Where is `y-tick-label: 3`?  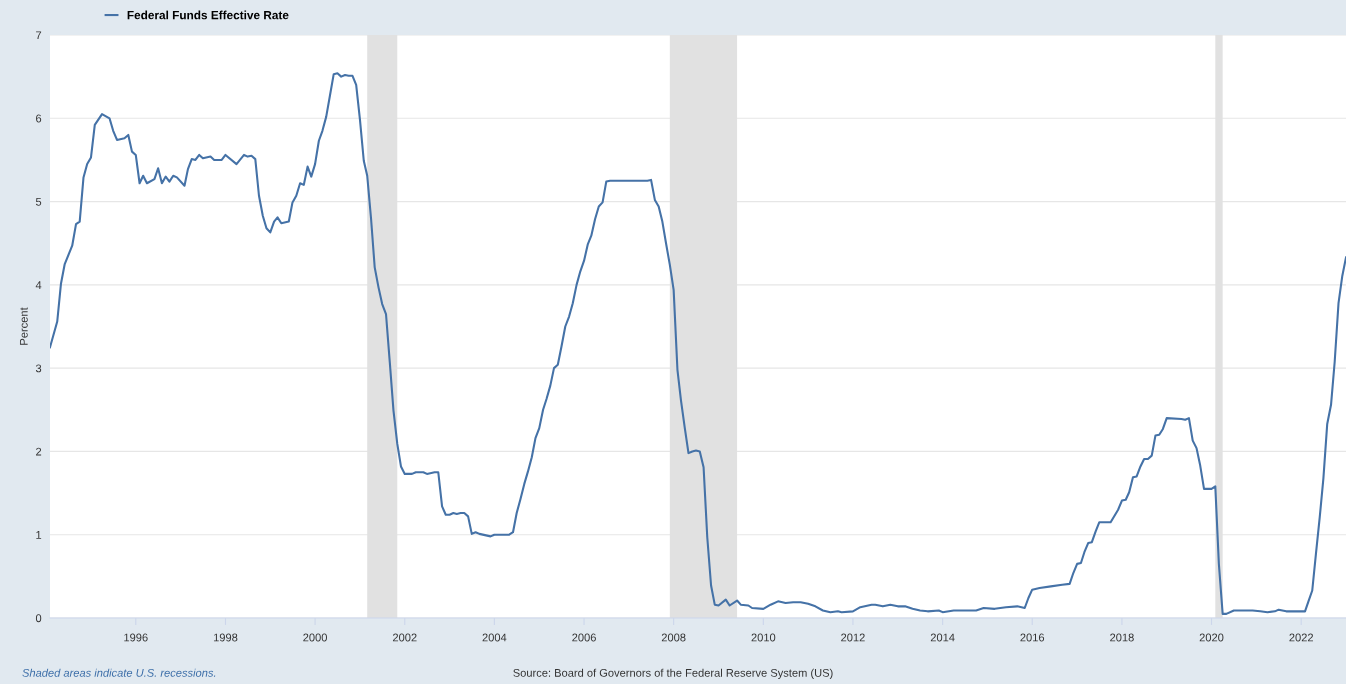 y-tick-label: 3 is located at coordinates (38, 368).